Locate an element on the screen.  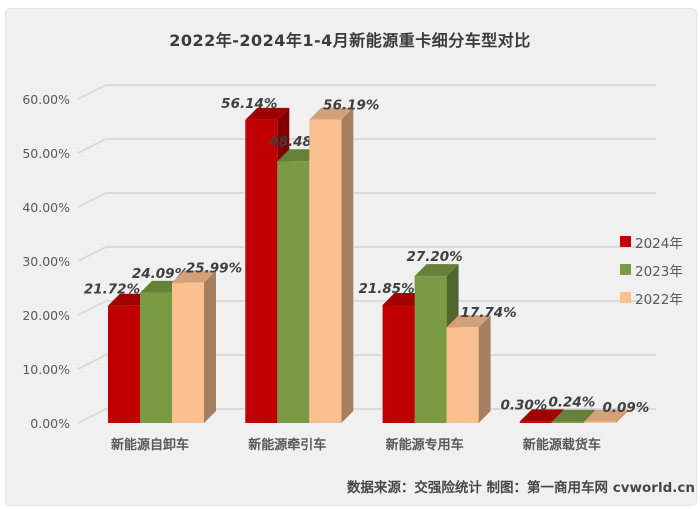
value-label-2024年-新能源载货车: 0.30% is located at coordinates (523, 405).